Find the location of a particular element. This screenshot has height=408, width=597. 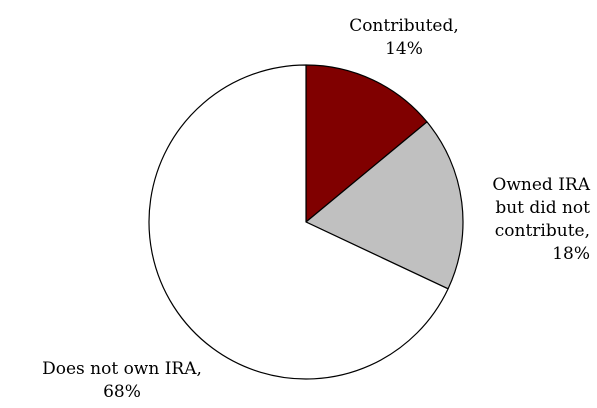

pie-slice-owned-ira-but-did-not-contribute is located at coordinates (384, 205).